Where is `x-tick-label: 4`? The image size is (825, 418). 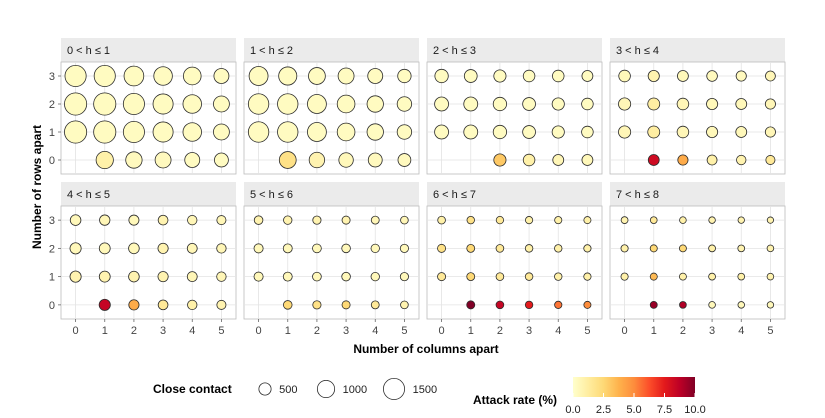
x-tick-label: 4 is located at coordinates (558, 331).